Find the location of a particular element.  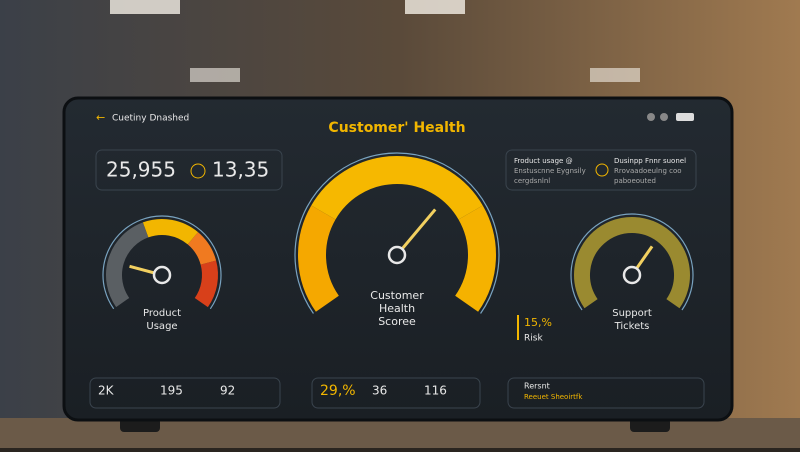

note: paboeouted is located at coordinates (635, 181).